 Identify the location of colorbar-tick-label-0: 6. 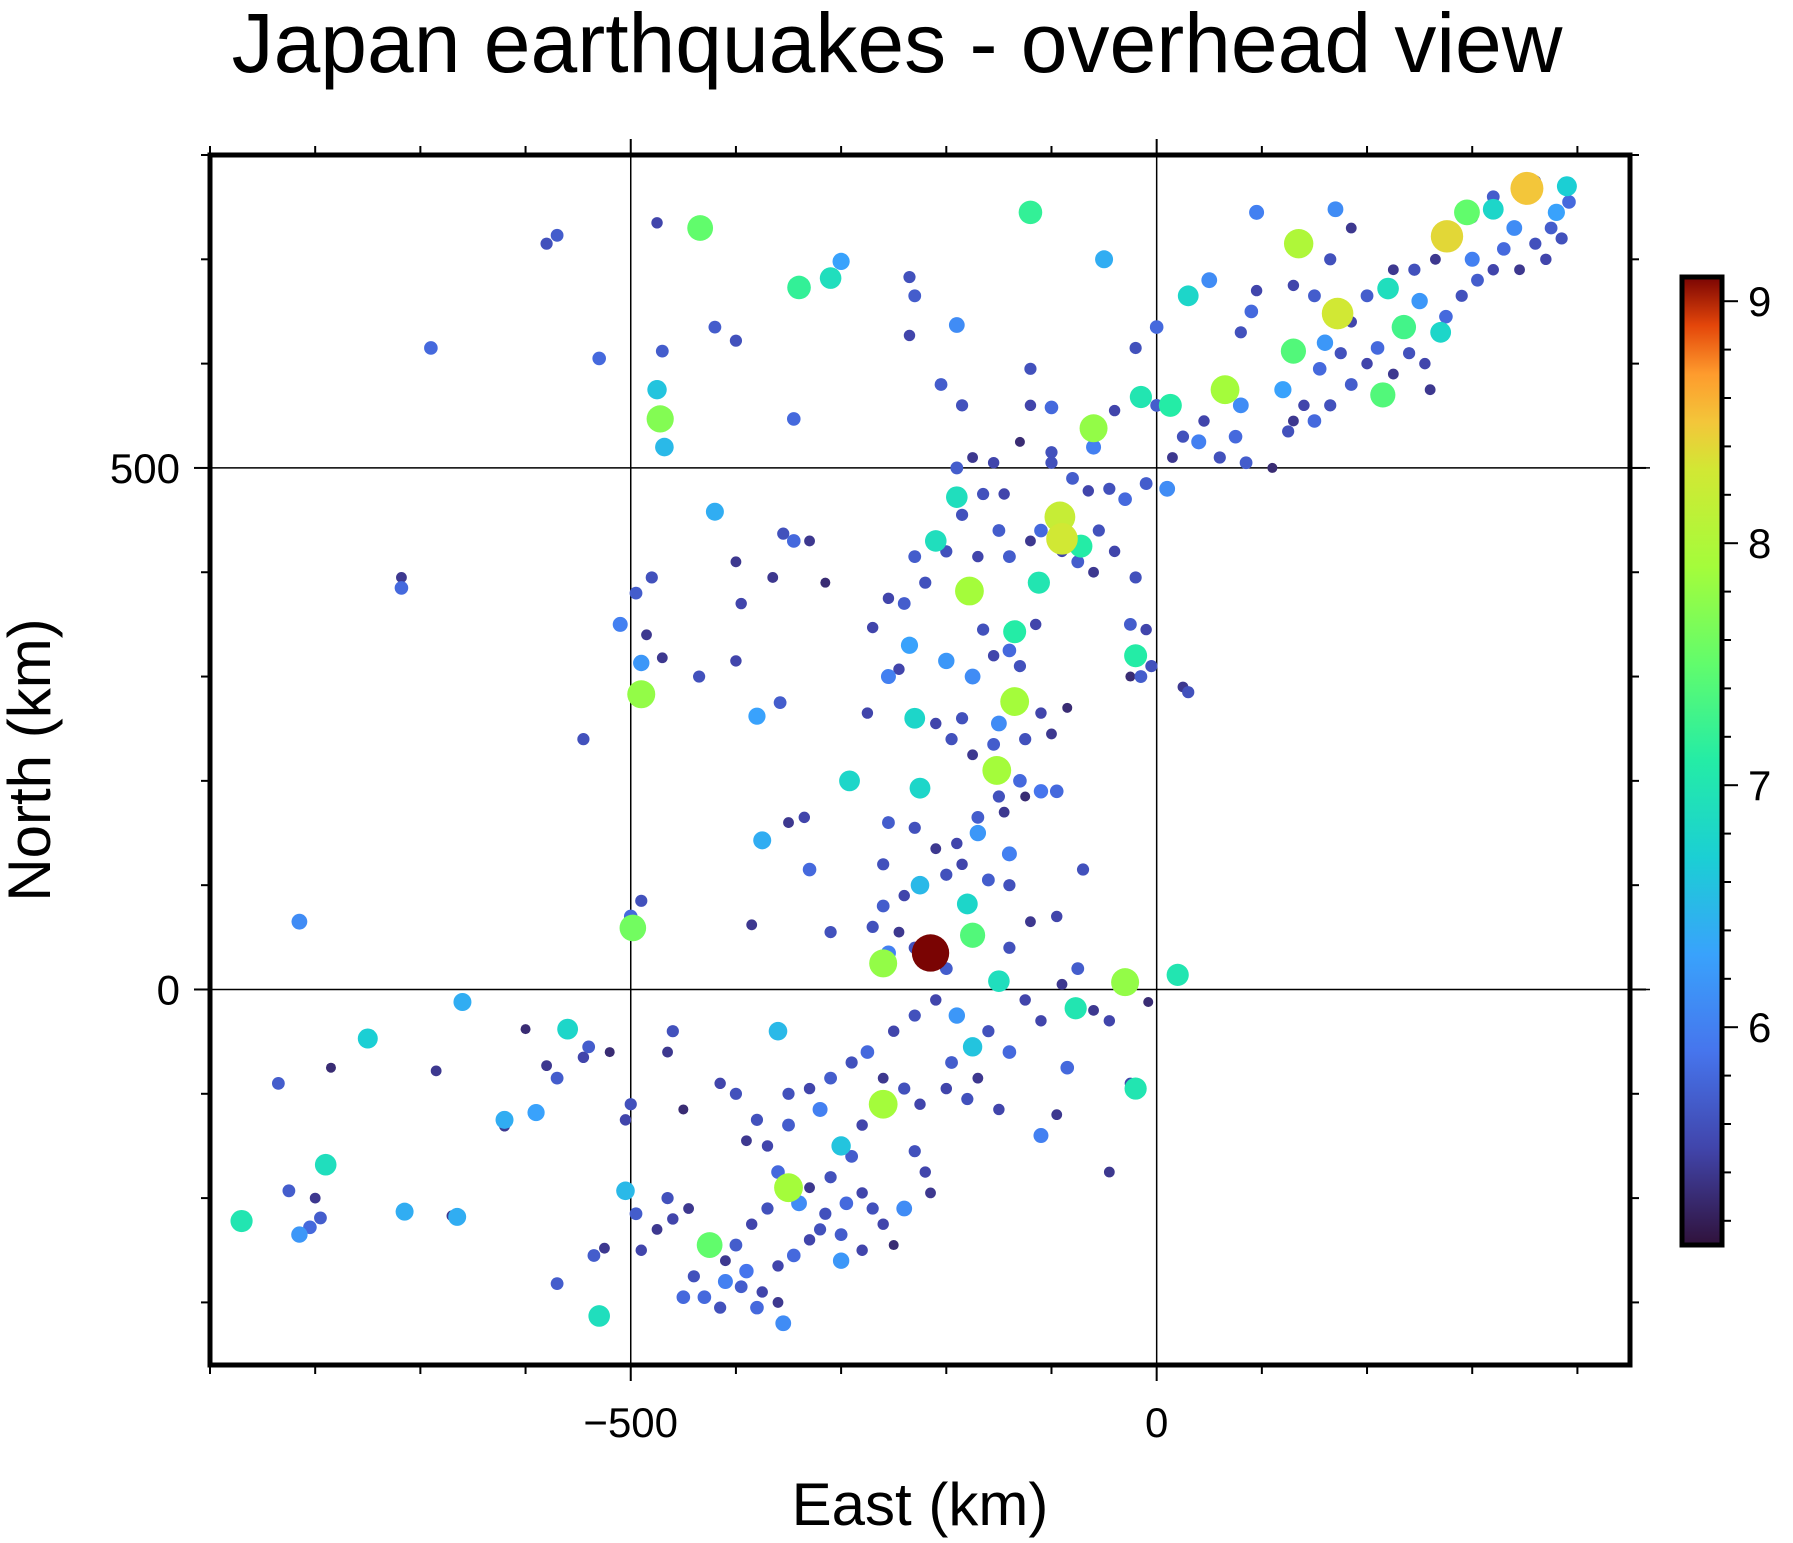
(1759, 1027).